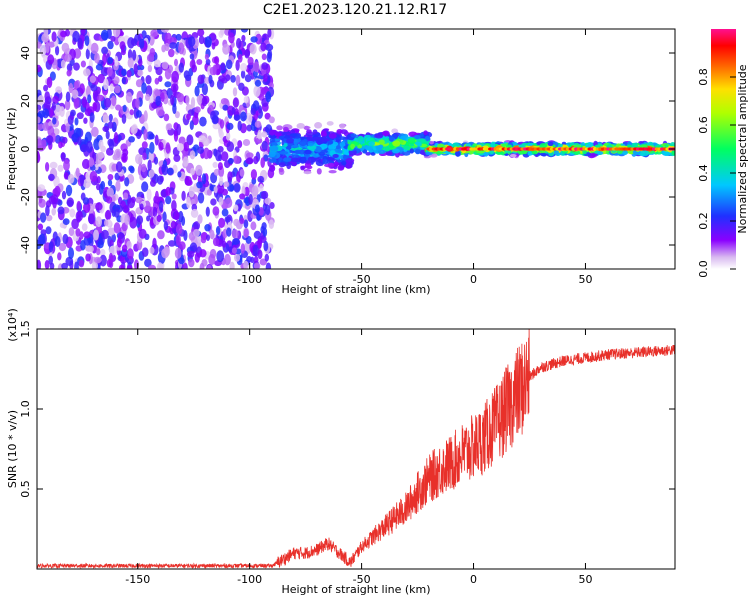 This screenshot has width=750, height=600. I want to click on x-tick-label: -50, so click(362, 579).